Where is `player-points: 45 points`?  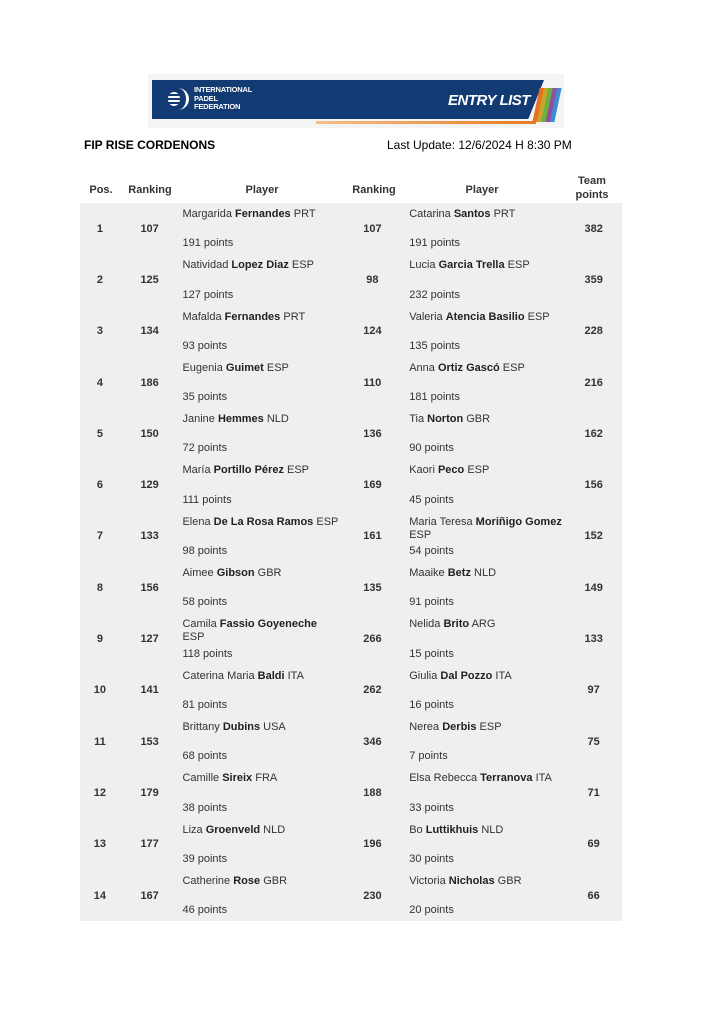 player-points: 45 points is located at coordinates (431, 499).